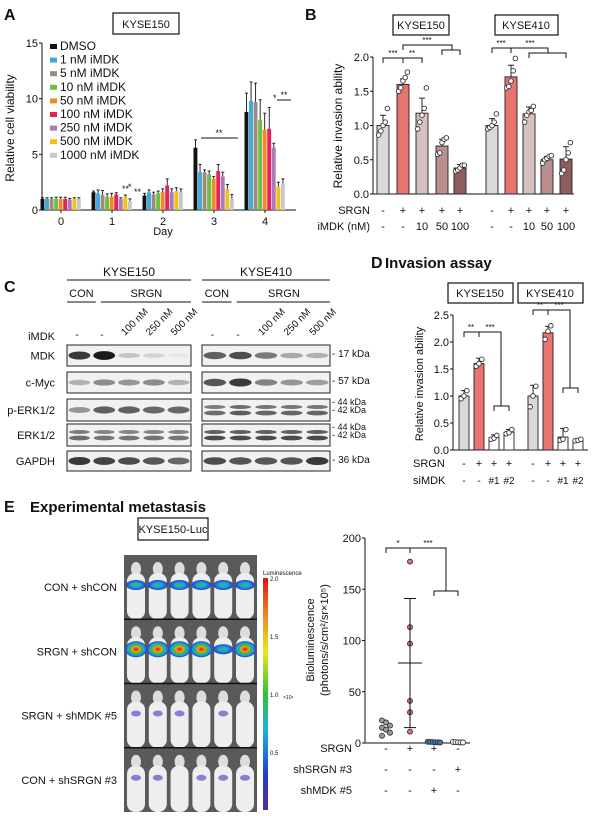  I want to click on blot-strip, so click(129, 382).